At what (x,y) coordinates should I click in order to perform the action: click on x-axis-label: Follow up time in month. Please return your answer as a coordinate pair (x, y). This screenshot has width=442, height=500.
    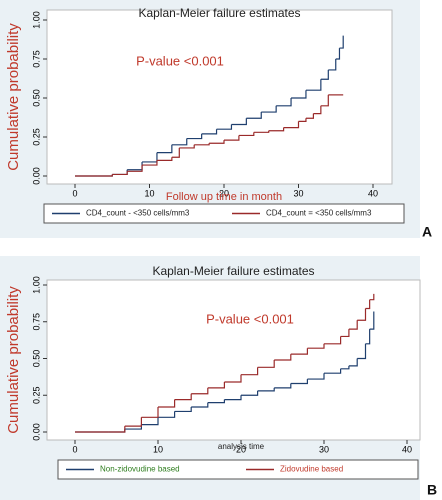
    Looking at the image, I should click on (224, 197).